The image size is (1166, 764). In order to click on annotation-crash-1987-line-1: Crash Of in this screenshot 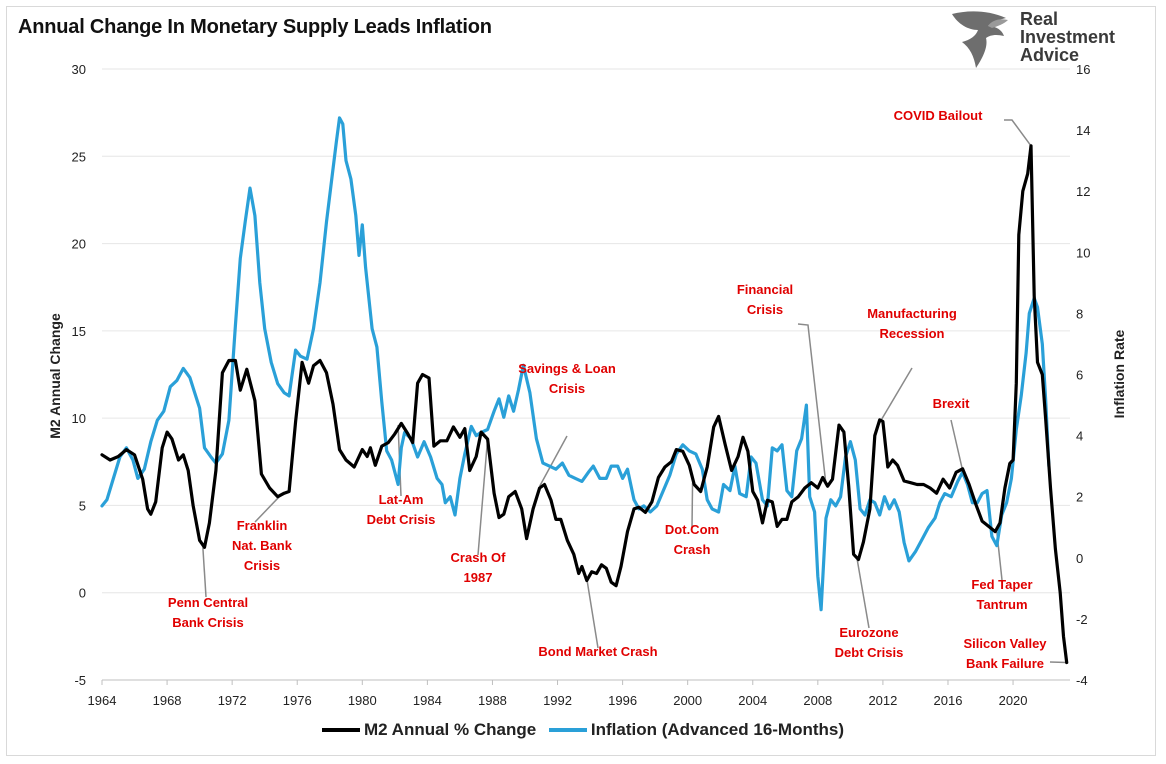, I will do `click(479, 557)`.